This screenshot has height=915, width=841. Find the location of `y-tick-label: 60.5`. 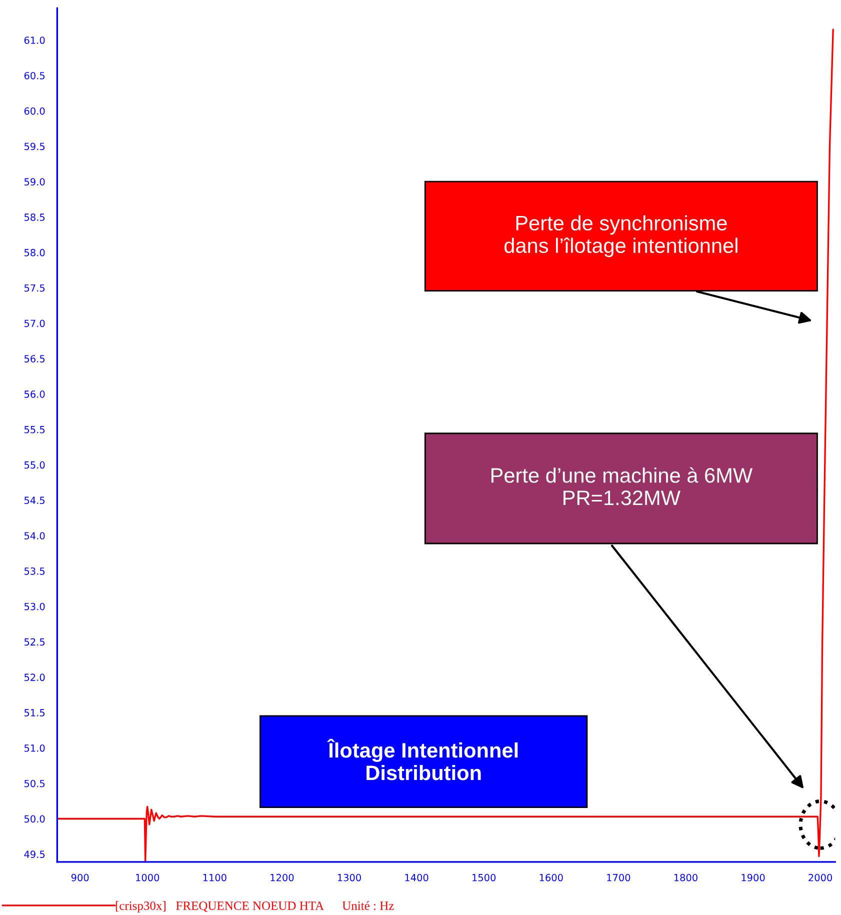

y-tick-label: 60.5 is located at coordinates (34, 76).